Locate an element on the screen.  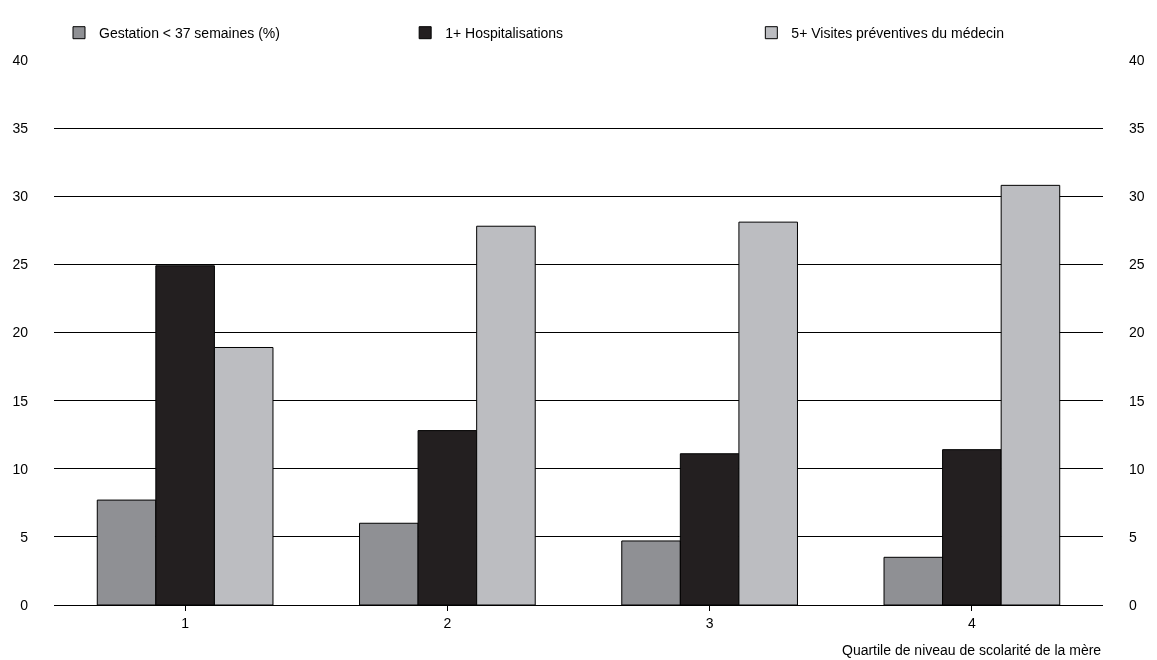
y-tick-label: 5 is located at coordinates (24, 536).